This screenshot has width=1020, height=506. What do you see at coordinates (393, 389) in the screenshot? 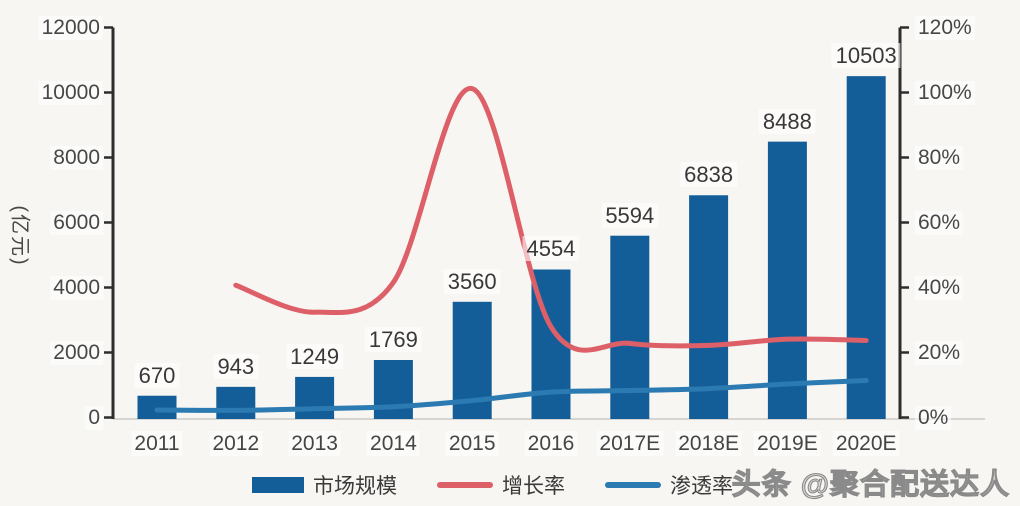
I see `bar-2014` at bounding box center [393, 389].